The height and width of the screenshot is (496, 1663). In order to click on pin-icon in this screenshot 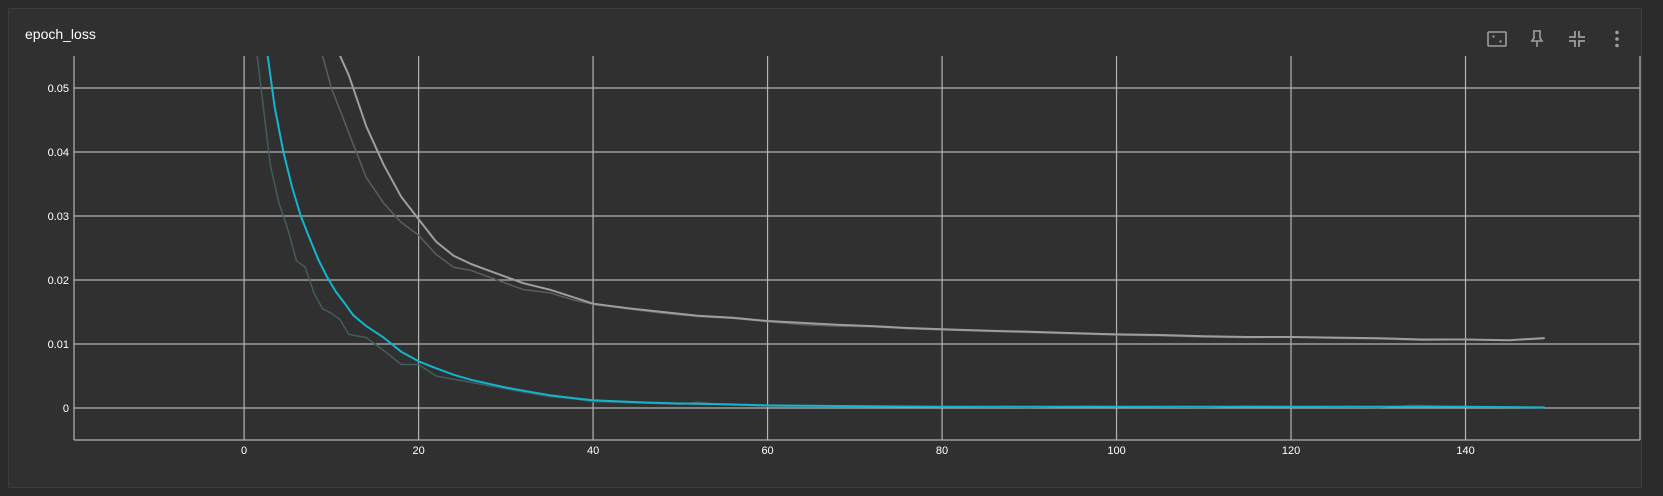, I will do `click(1537, 38)`.